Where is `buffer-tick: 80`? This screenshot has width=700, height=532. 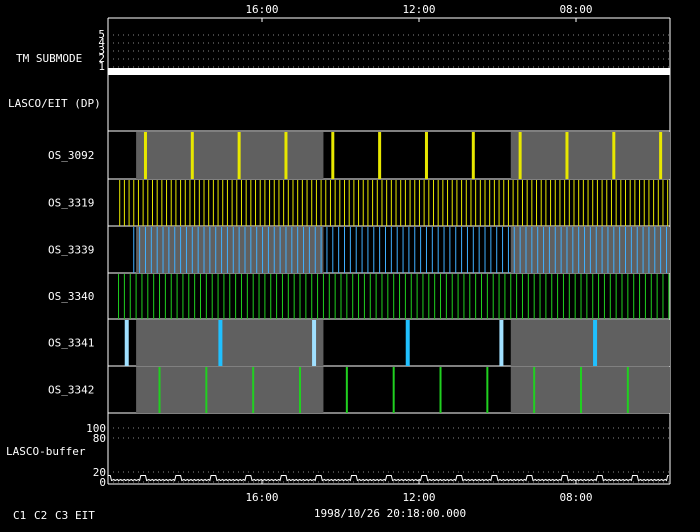
buffer-tick: 80 is located at coordinates (99, 438).